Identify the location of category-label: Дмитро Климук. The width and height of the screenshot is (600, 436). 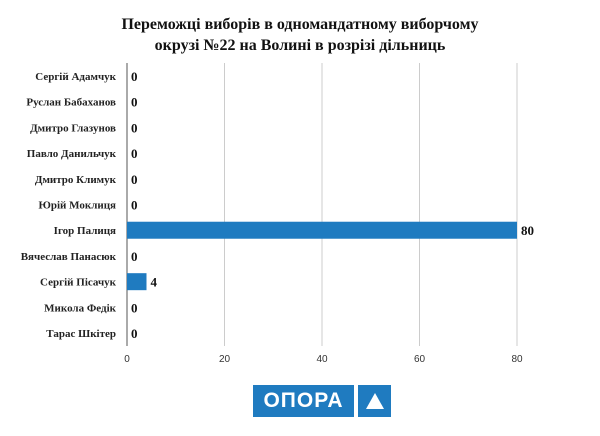
(76, 180).